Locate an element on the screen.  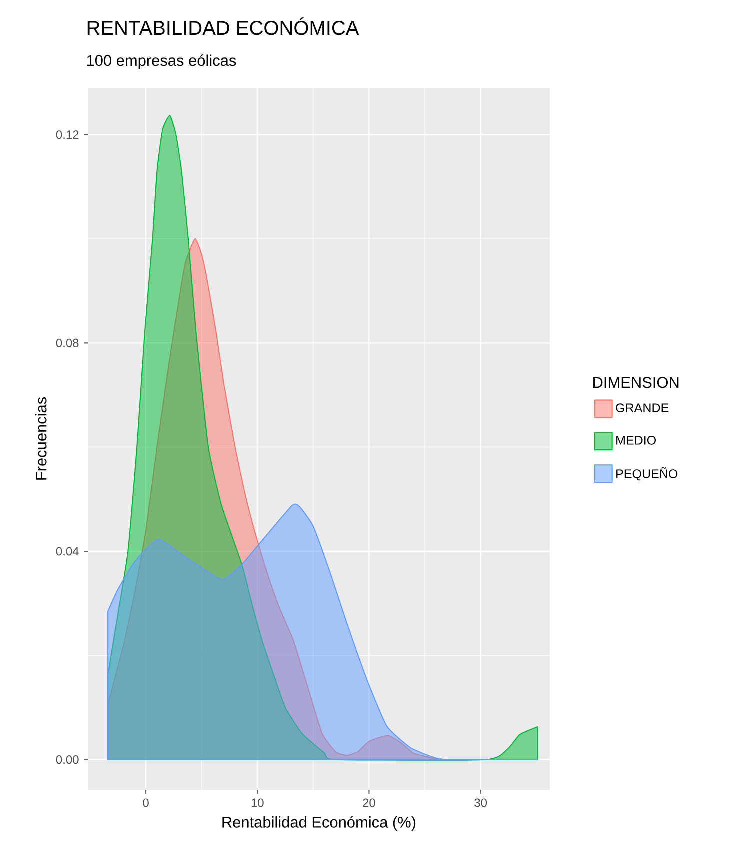
y-axis-title: Frecuencias is located at coordinates (41, 438).